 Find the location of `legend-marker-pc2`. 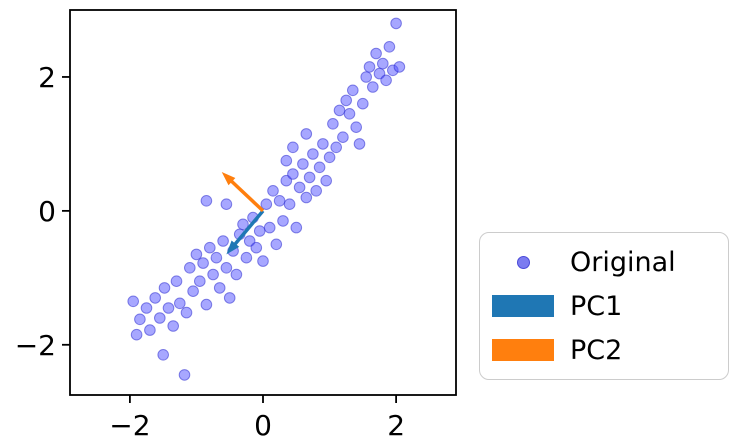

legend-marker-pc2 is located at coordinates (523, 350).